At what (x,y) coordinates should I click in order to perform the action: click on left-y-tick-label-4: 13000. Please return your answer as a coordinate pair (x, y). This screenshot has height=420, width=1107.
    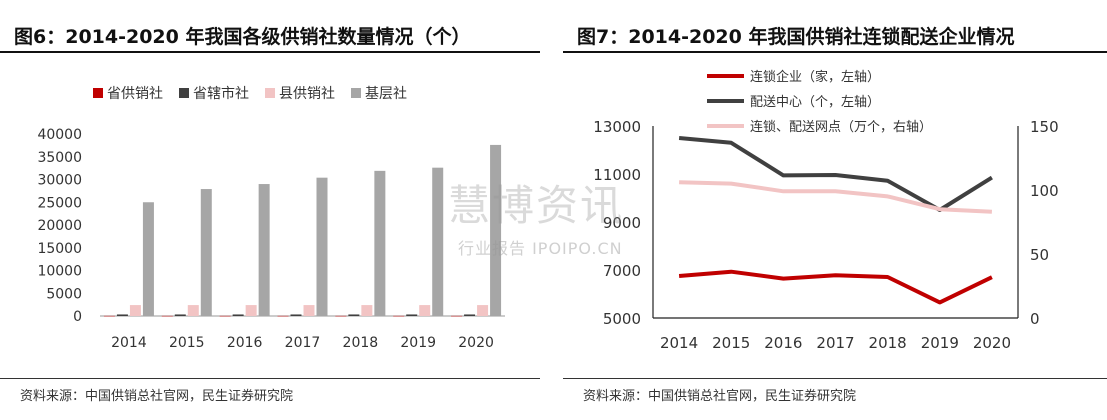
    Looking at the image, I should click on (617, 127).